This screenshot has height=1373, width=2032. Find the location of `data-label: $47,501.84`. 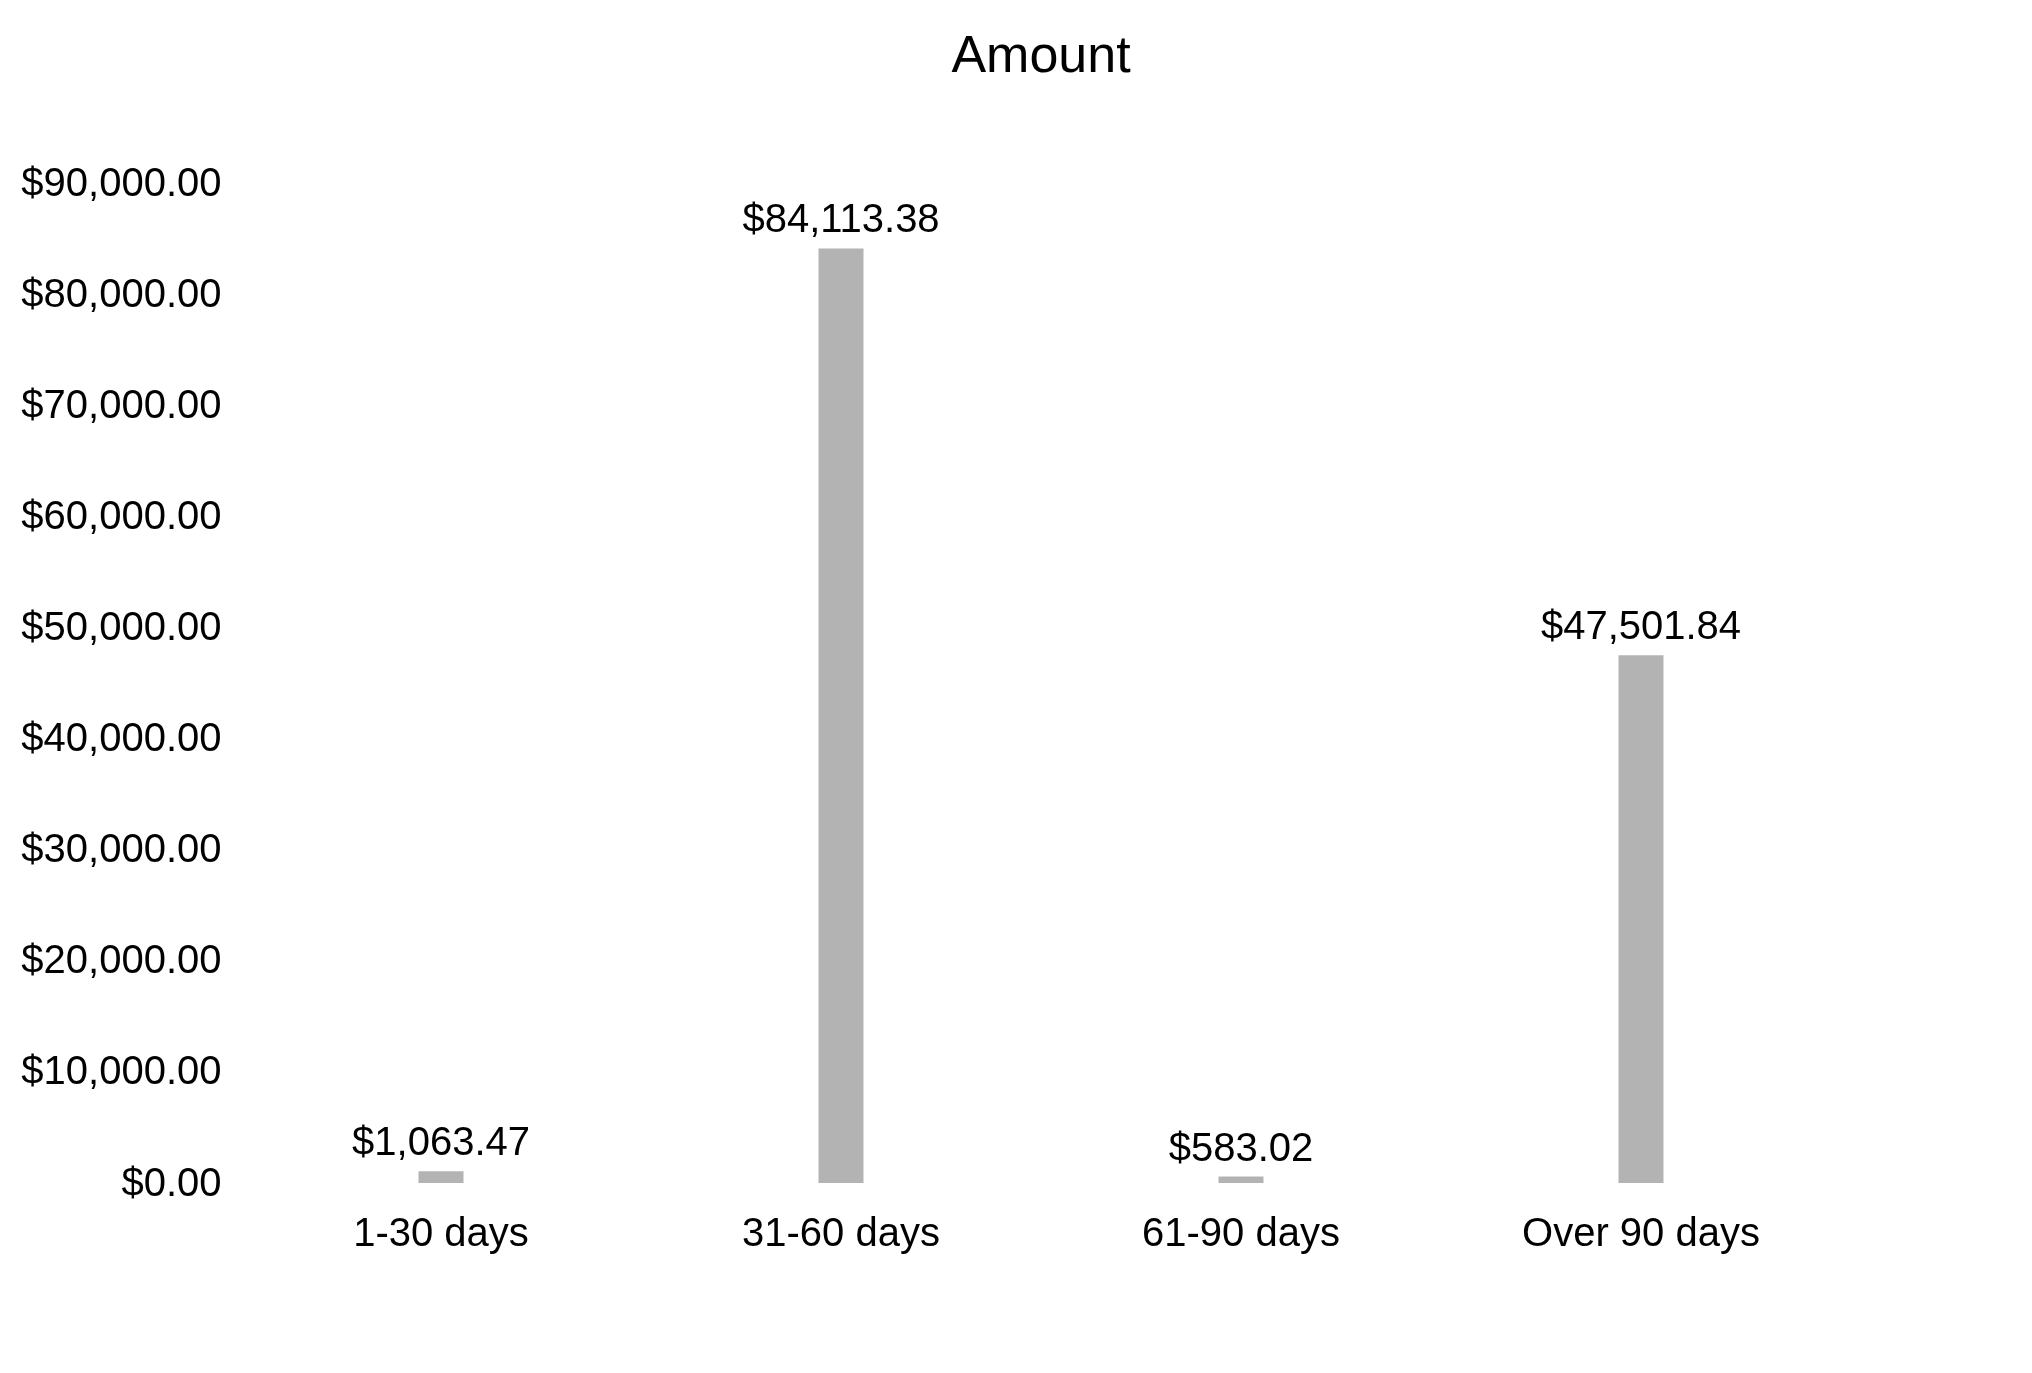

data-label: $47,501.84 is located at coordinates (1641, 625).